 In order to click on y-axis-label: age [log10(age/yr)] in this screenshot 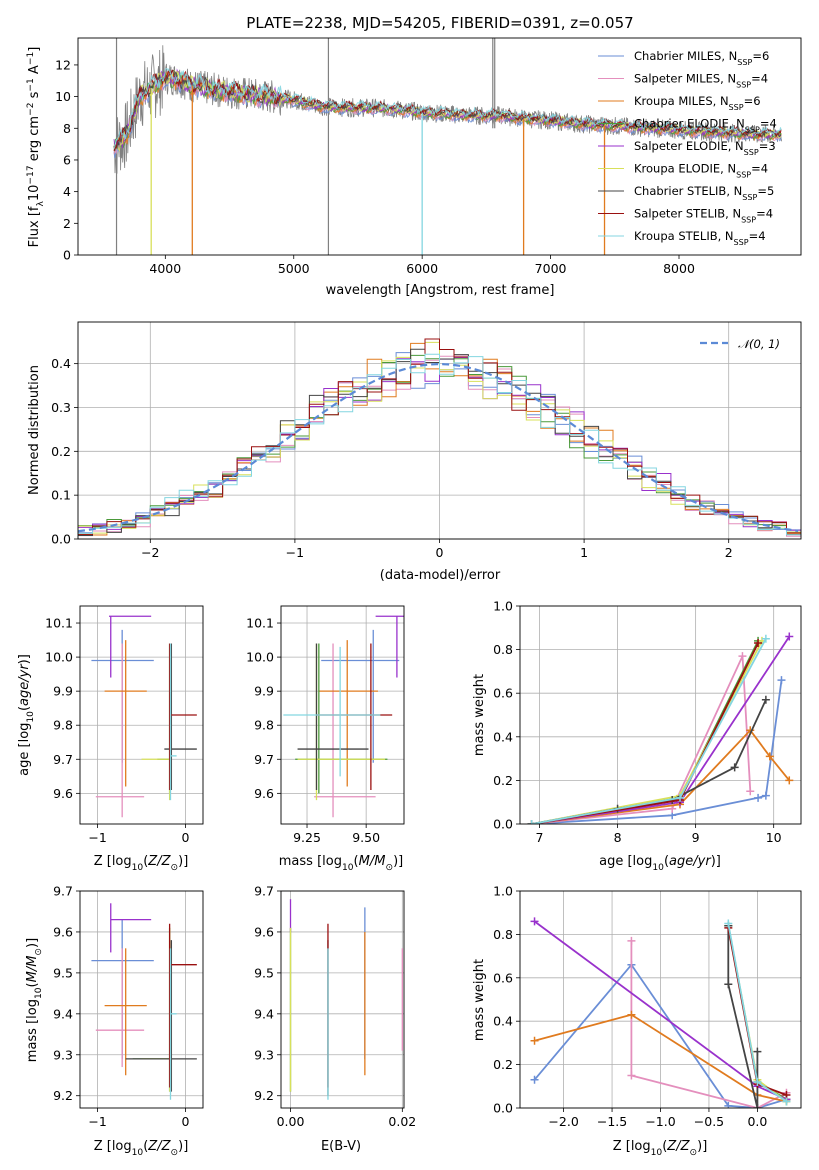, I will do `click(26, 715)`.